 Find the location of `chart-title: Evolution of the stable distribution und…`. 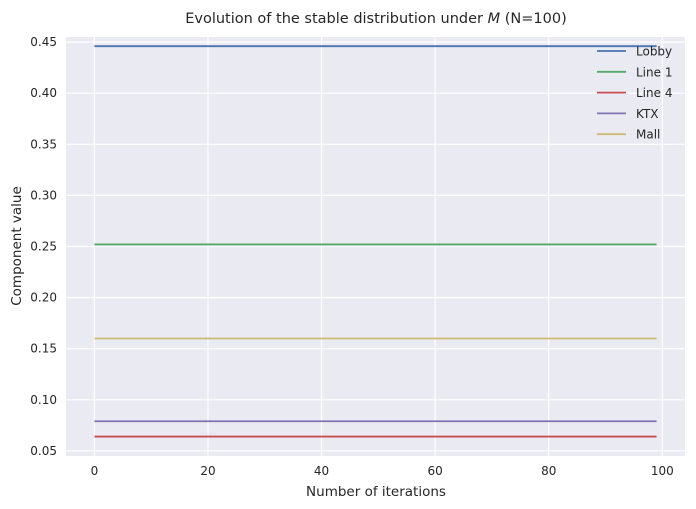

chart-title: Evolution of the stable distribution und… is located at coordinates (376, 19).